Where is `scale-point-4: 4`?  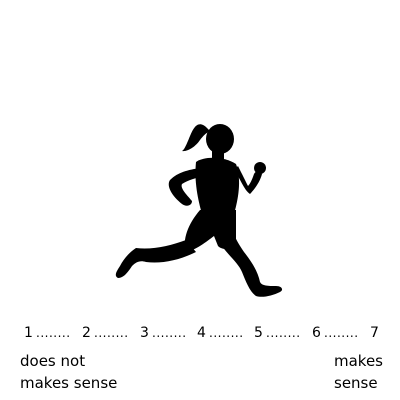
scale-point-4: 4 is located at coordinates (201, 333).